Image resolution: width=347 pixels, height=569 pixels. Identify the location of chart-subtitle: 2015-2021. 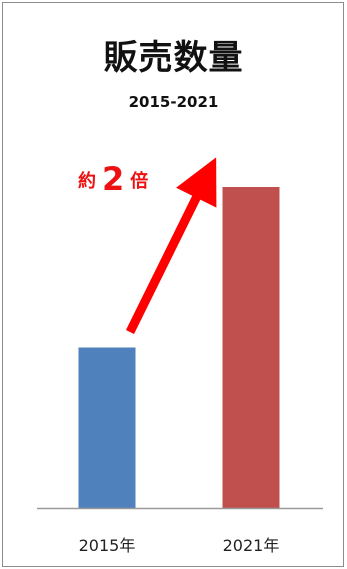
(173, 102).